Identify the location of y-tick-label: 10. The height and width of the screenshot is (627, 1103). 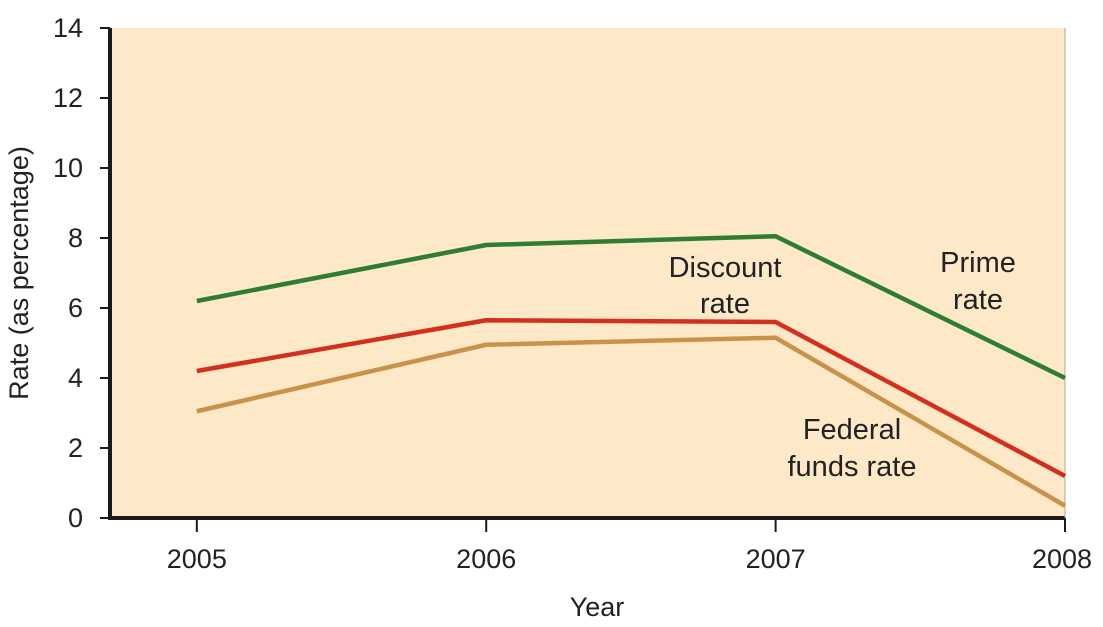
(68, 168).